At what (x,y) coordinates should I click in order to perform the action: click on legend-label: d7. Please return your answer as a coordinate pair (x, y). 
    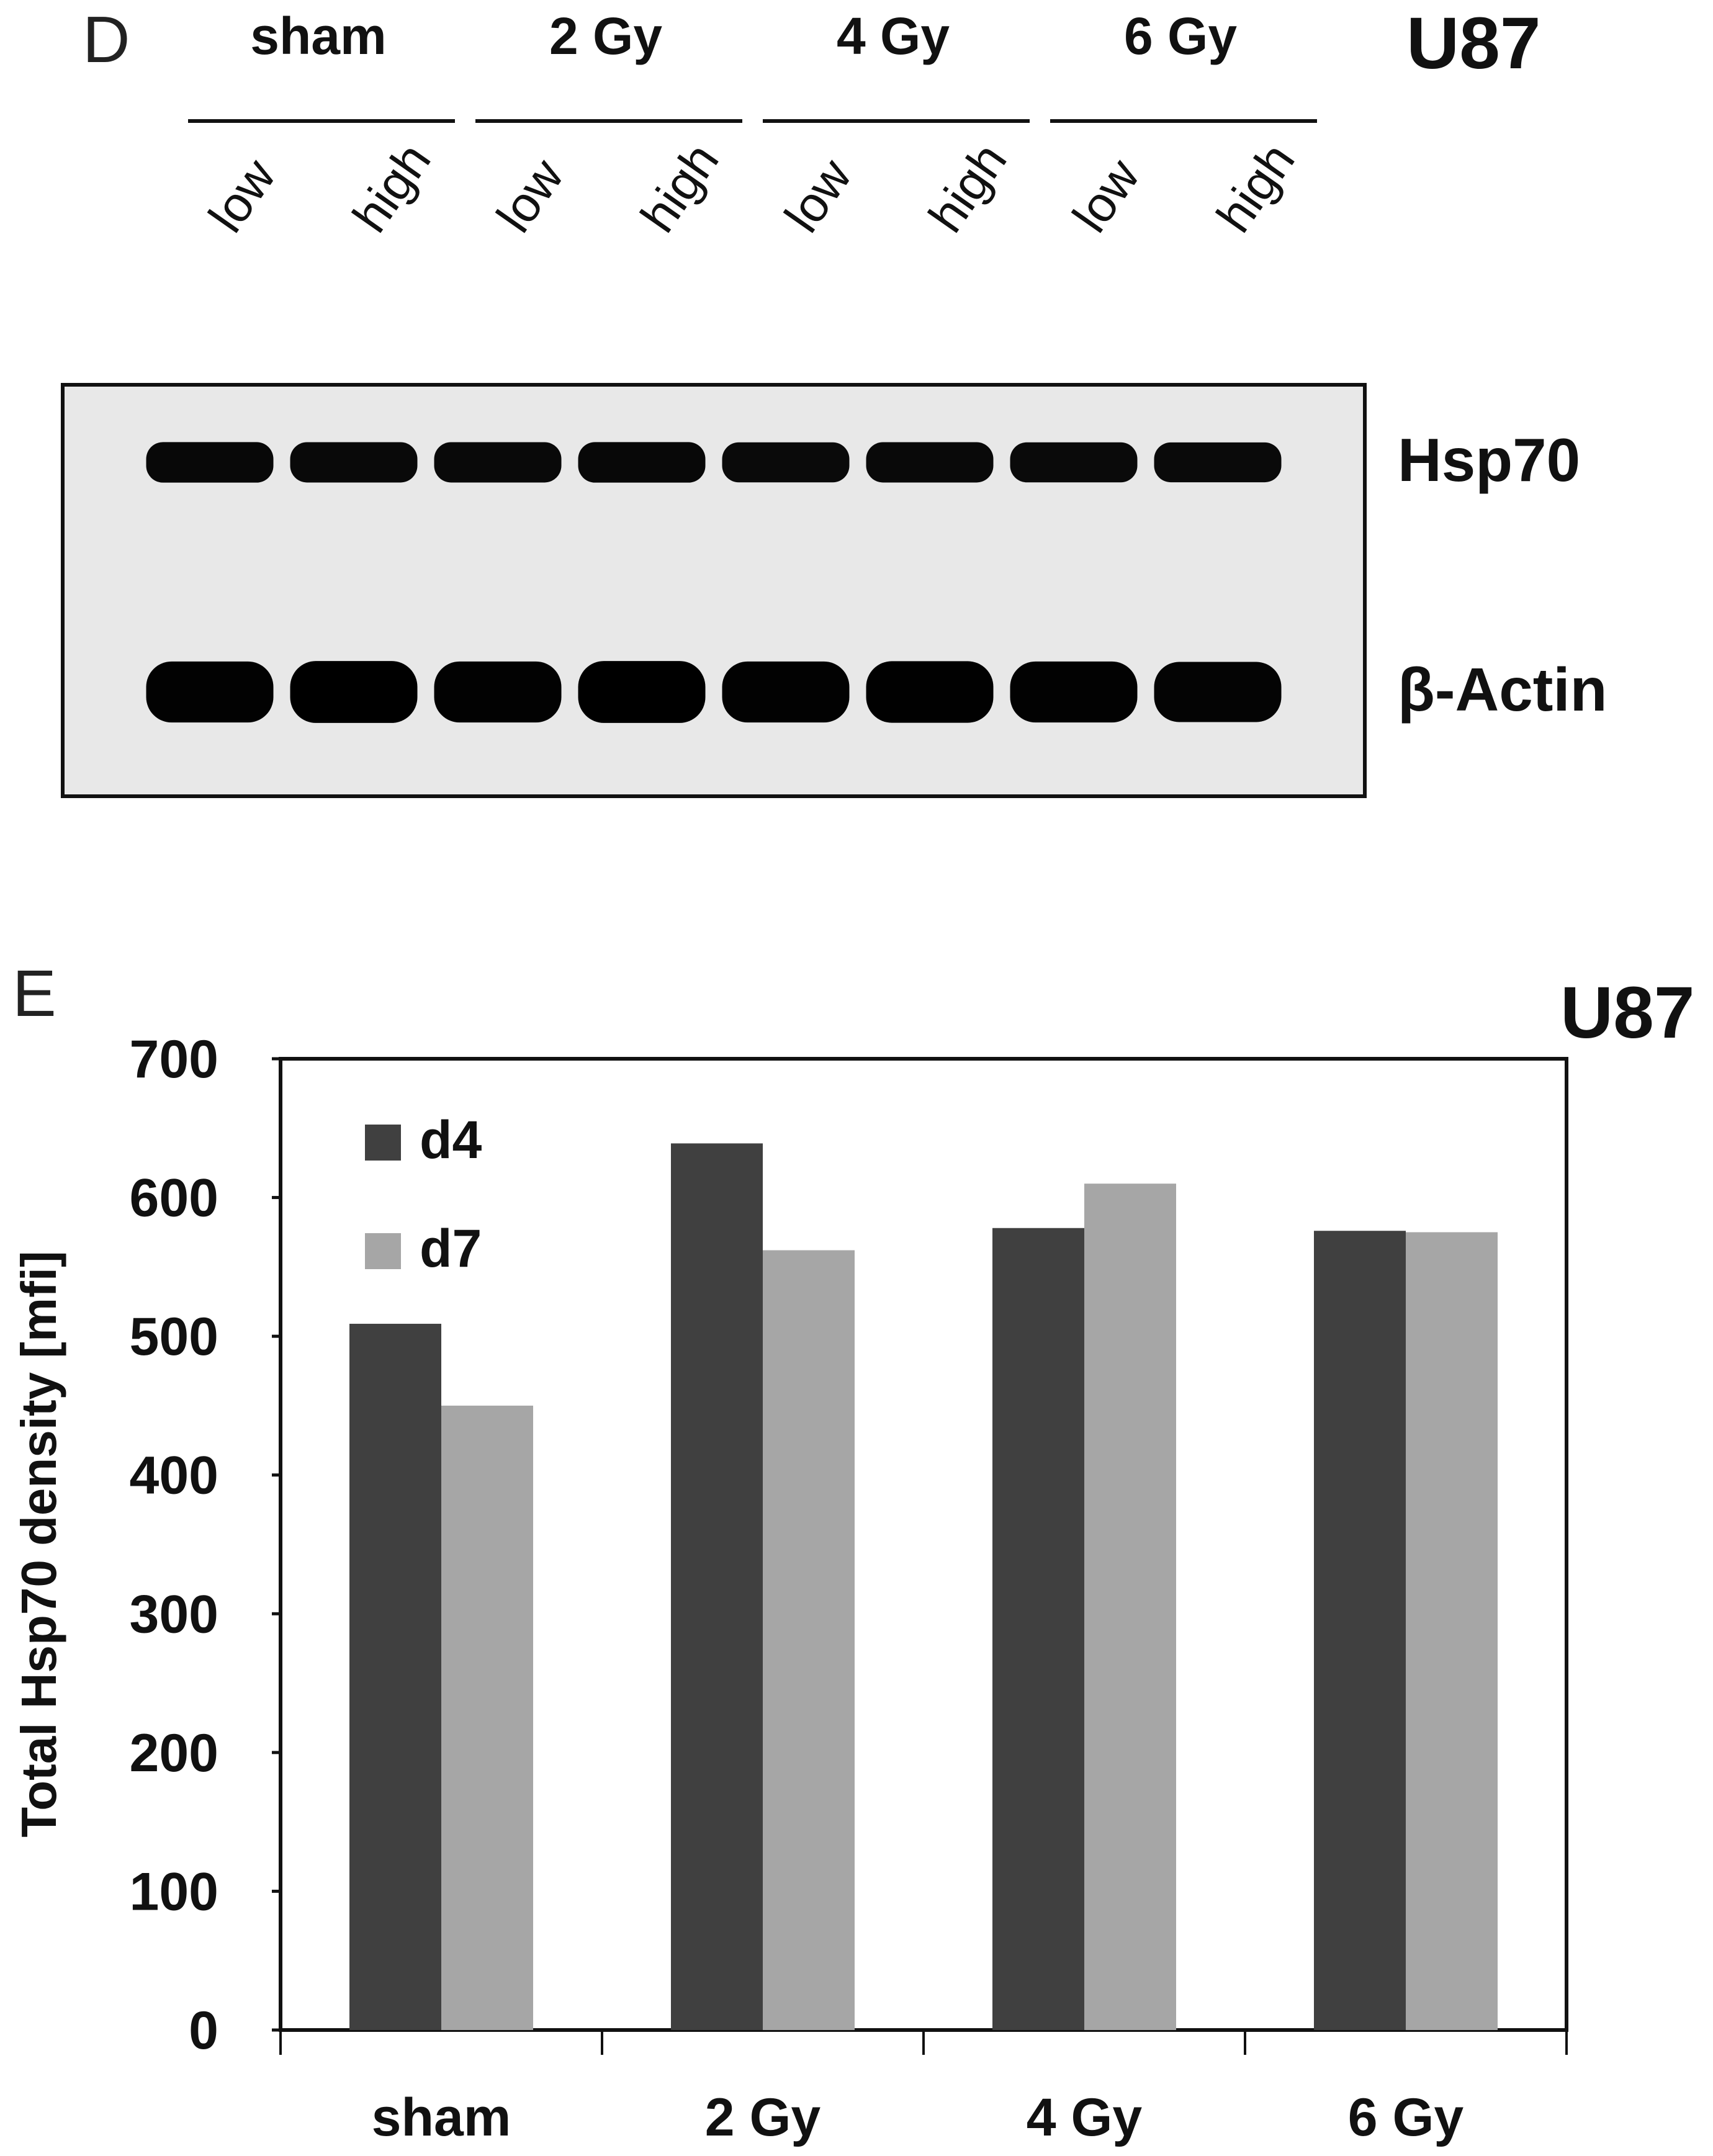
    Looking at the image, I should click on (451, 1248).